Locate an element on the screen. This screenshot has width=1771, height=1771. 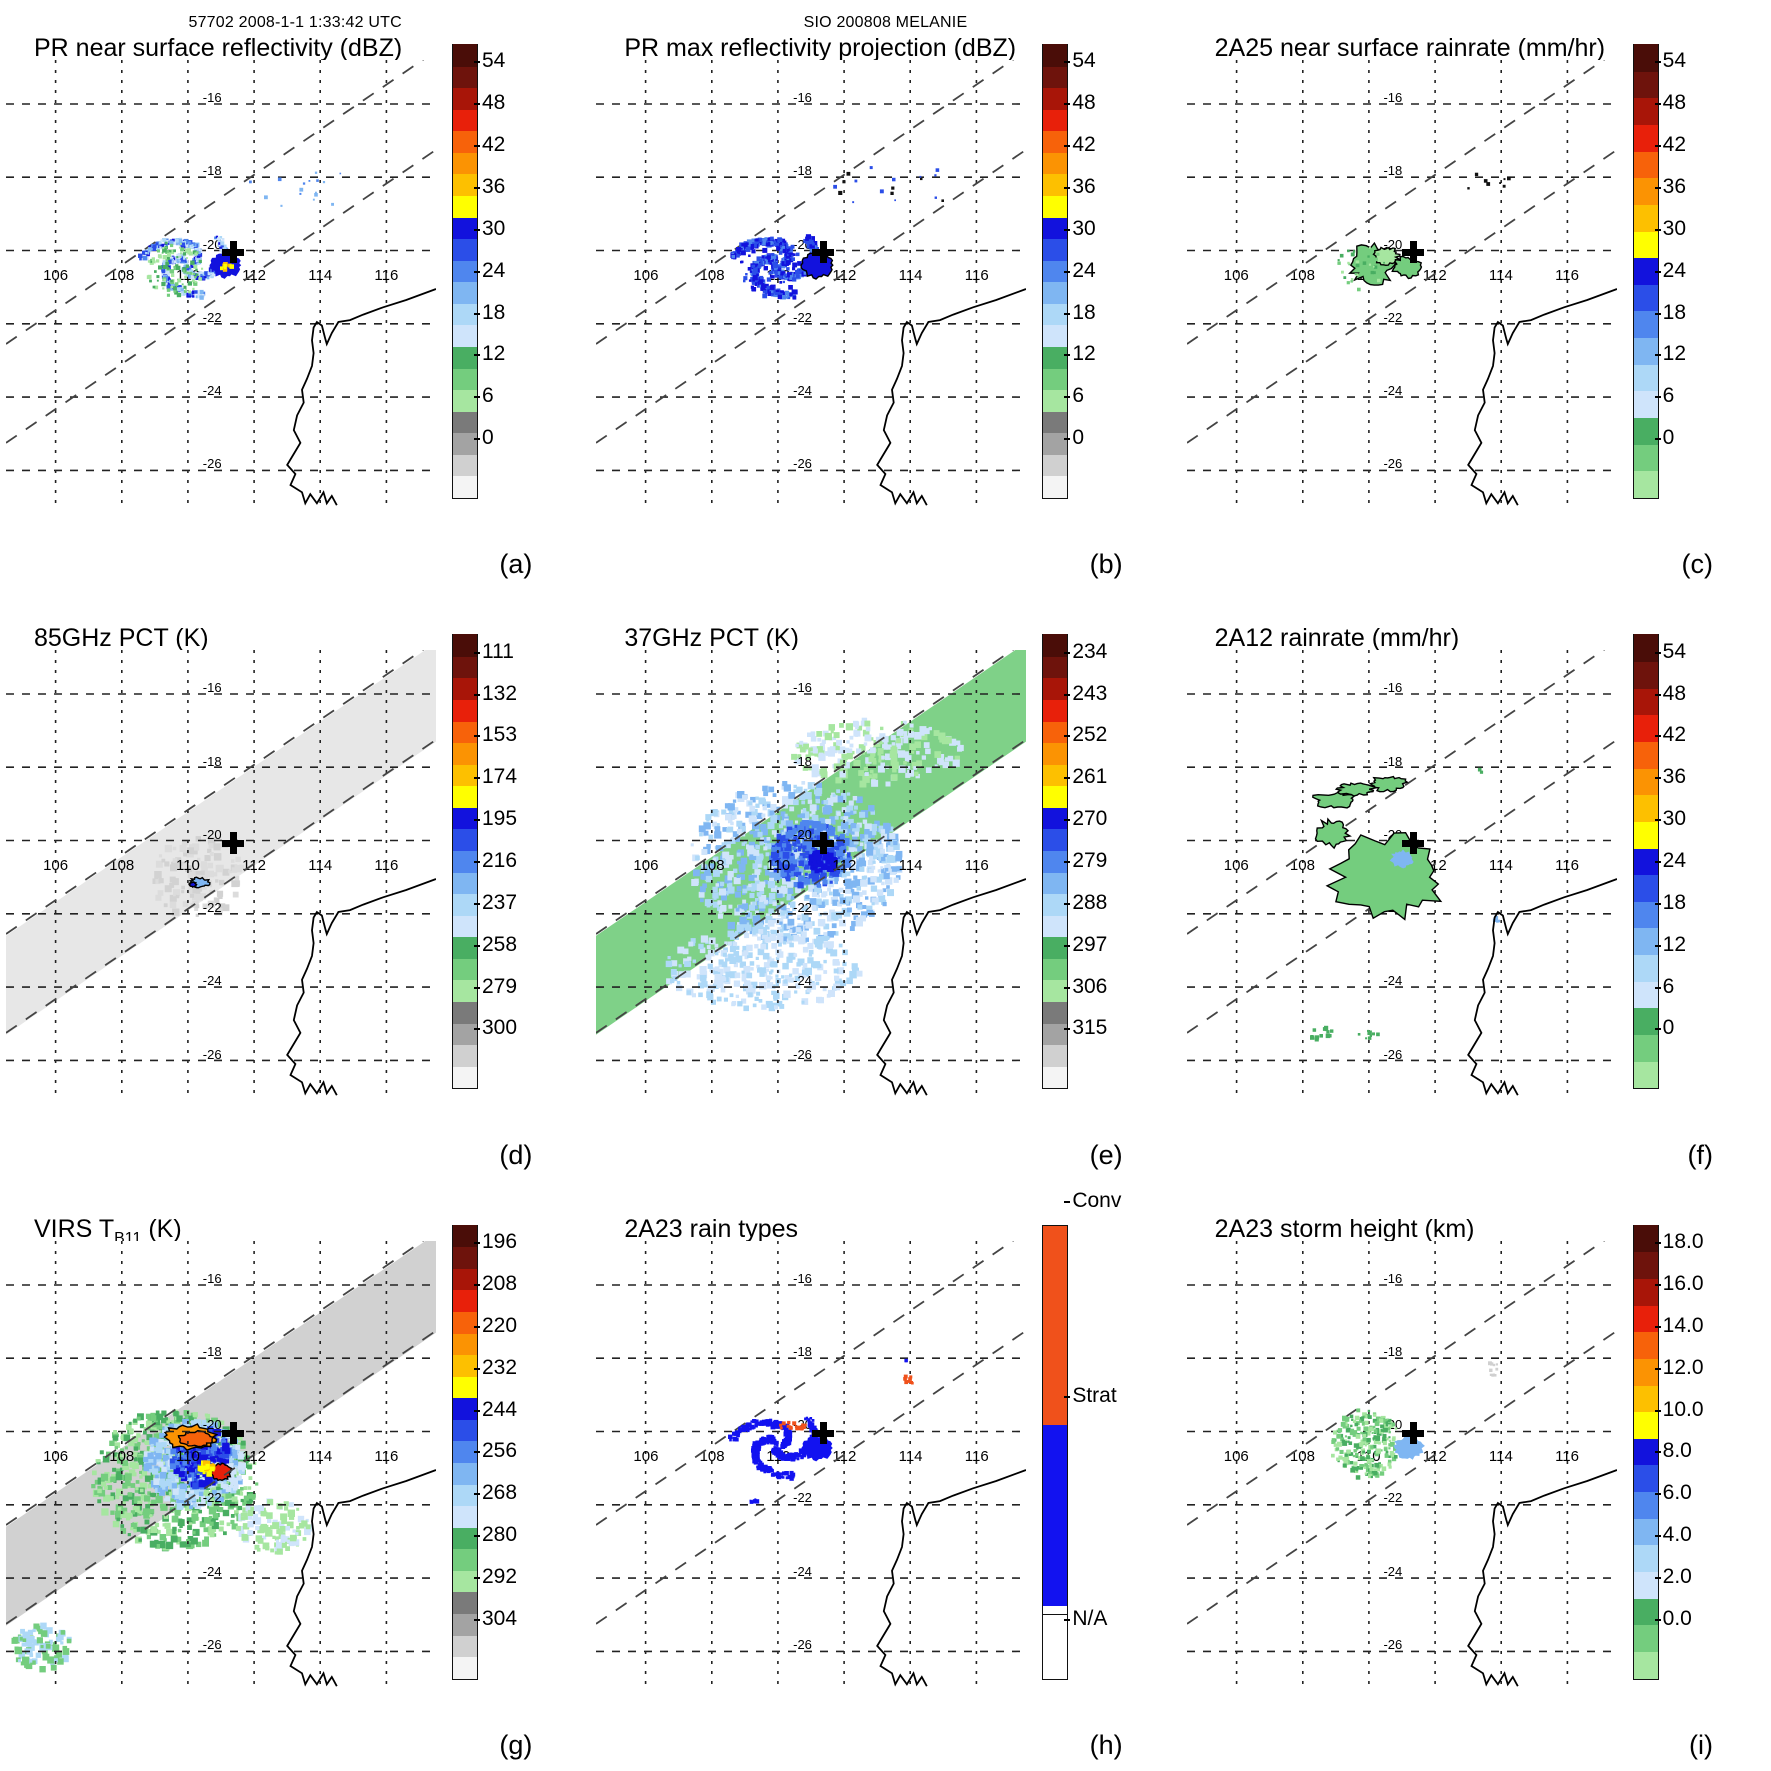
lat-tick-label: -24 is located at coordinates (802, 1571).